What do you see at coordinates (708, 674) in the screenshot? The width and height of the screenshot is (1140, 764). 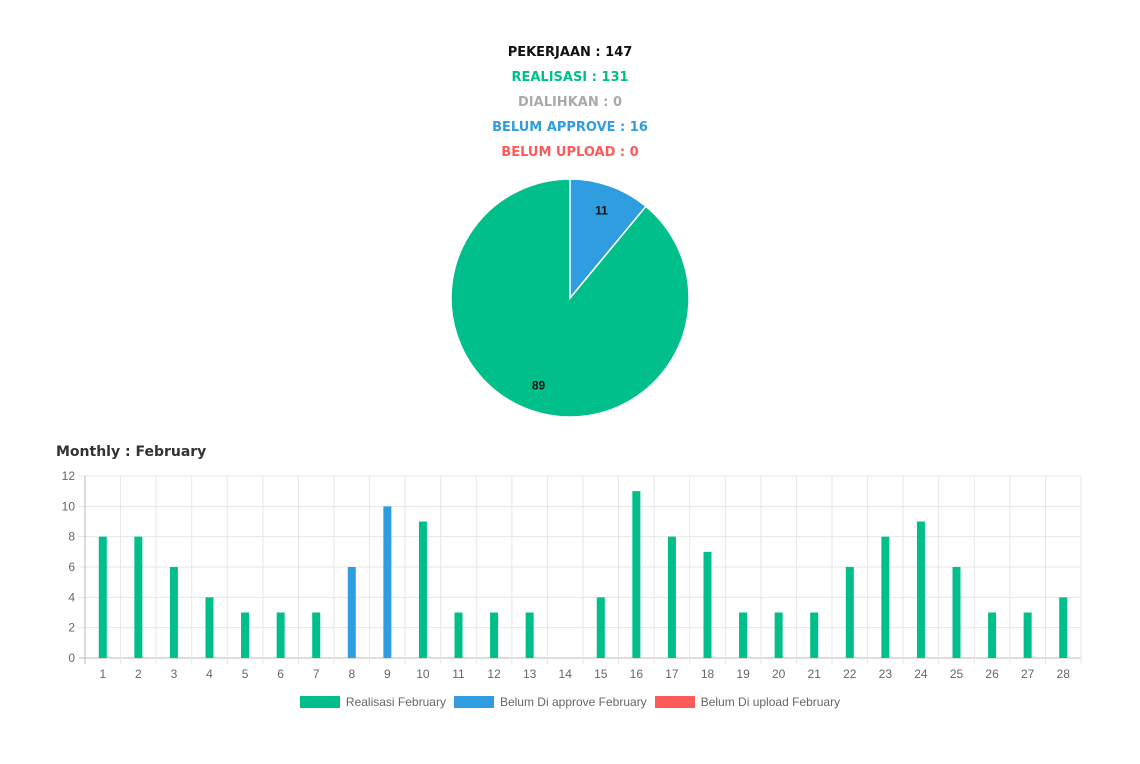 I see `x-tick-label: 18` at bounding box center [708, 674].